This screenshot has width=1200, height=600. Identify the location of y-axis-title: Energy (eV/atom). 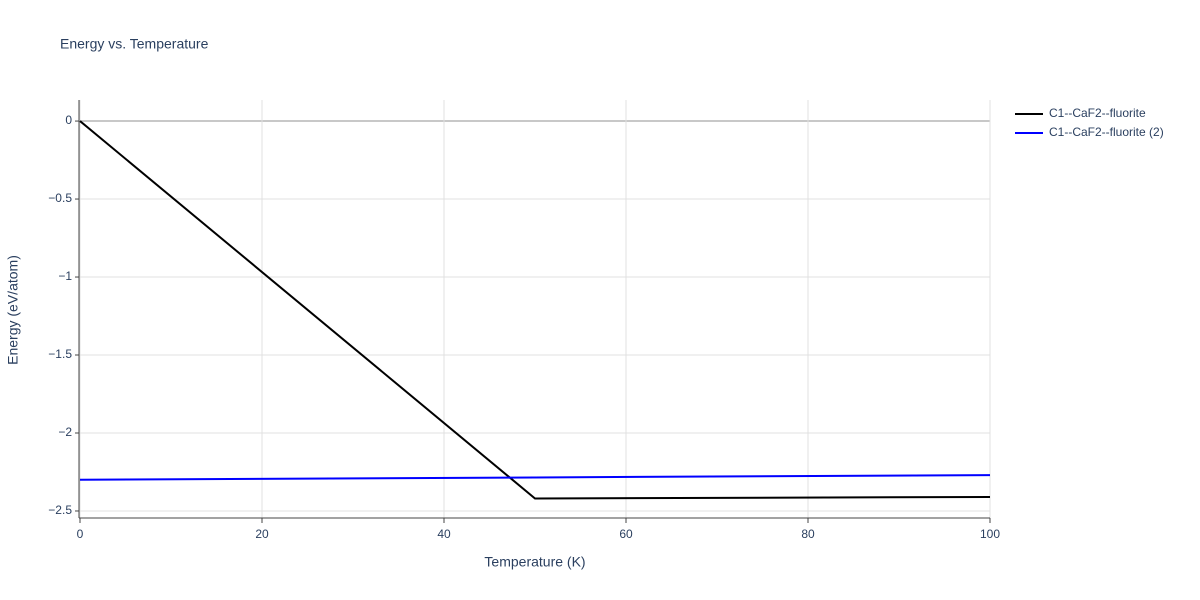
(13, 310).